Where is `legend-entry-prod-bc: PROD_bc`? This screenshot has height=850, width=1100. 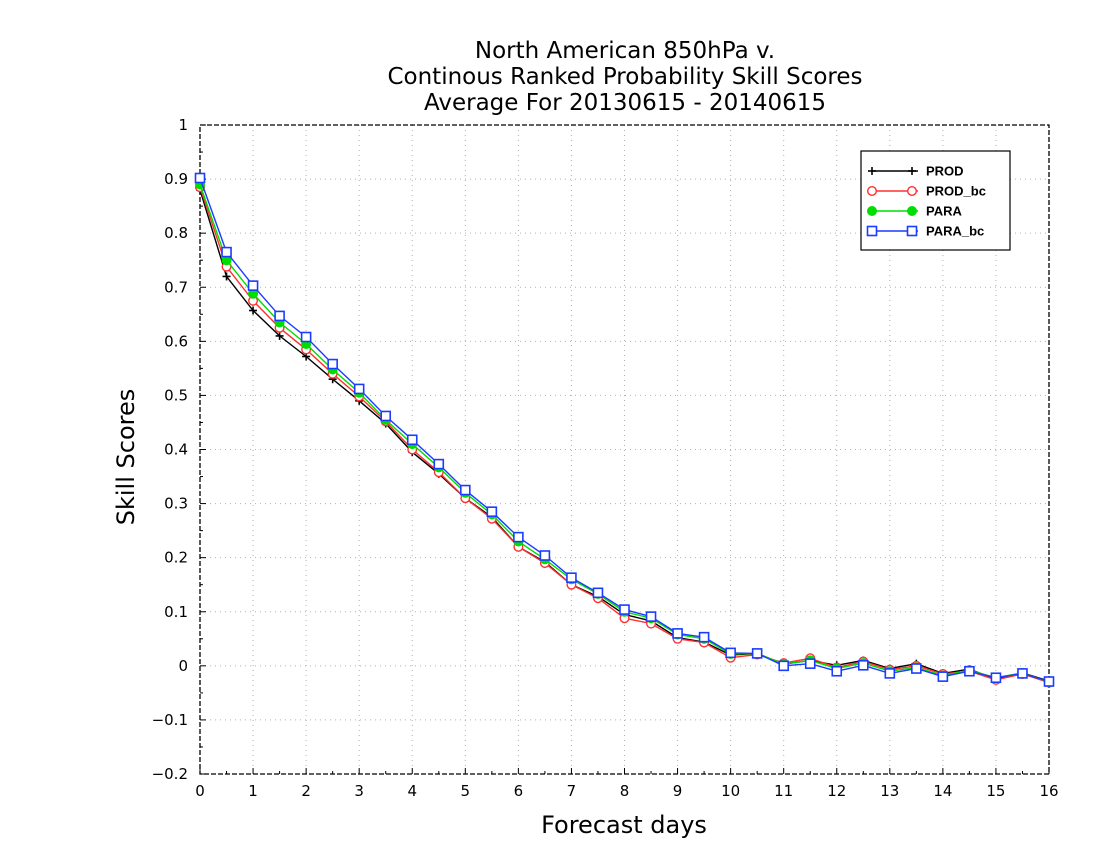 legend-entry-prod-bc: PROD_bc is located at coordinates (926, 191).